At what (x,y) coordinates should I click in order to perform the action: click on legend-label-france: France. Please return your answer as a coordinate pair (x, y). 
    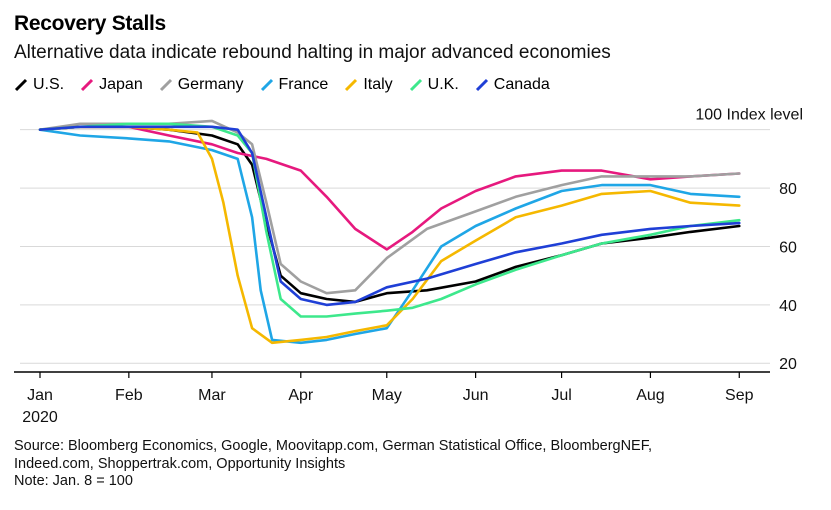
    Looking at the image, I should click on (303, 84).